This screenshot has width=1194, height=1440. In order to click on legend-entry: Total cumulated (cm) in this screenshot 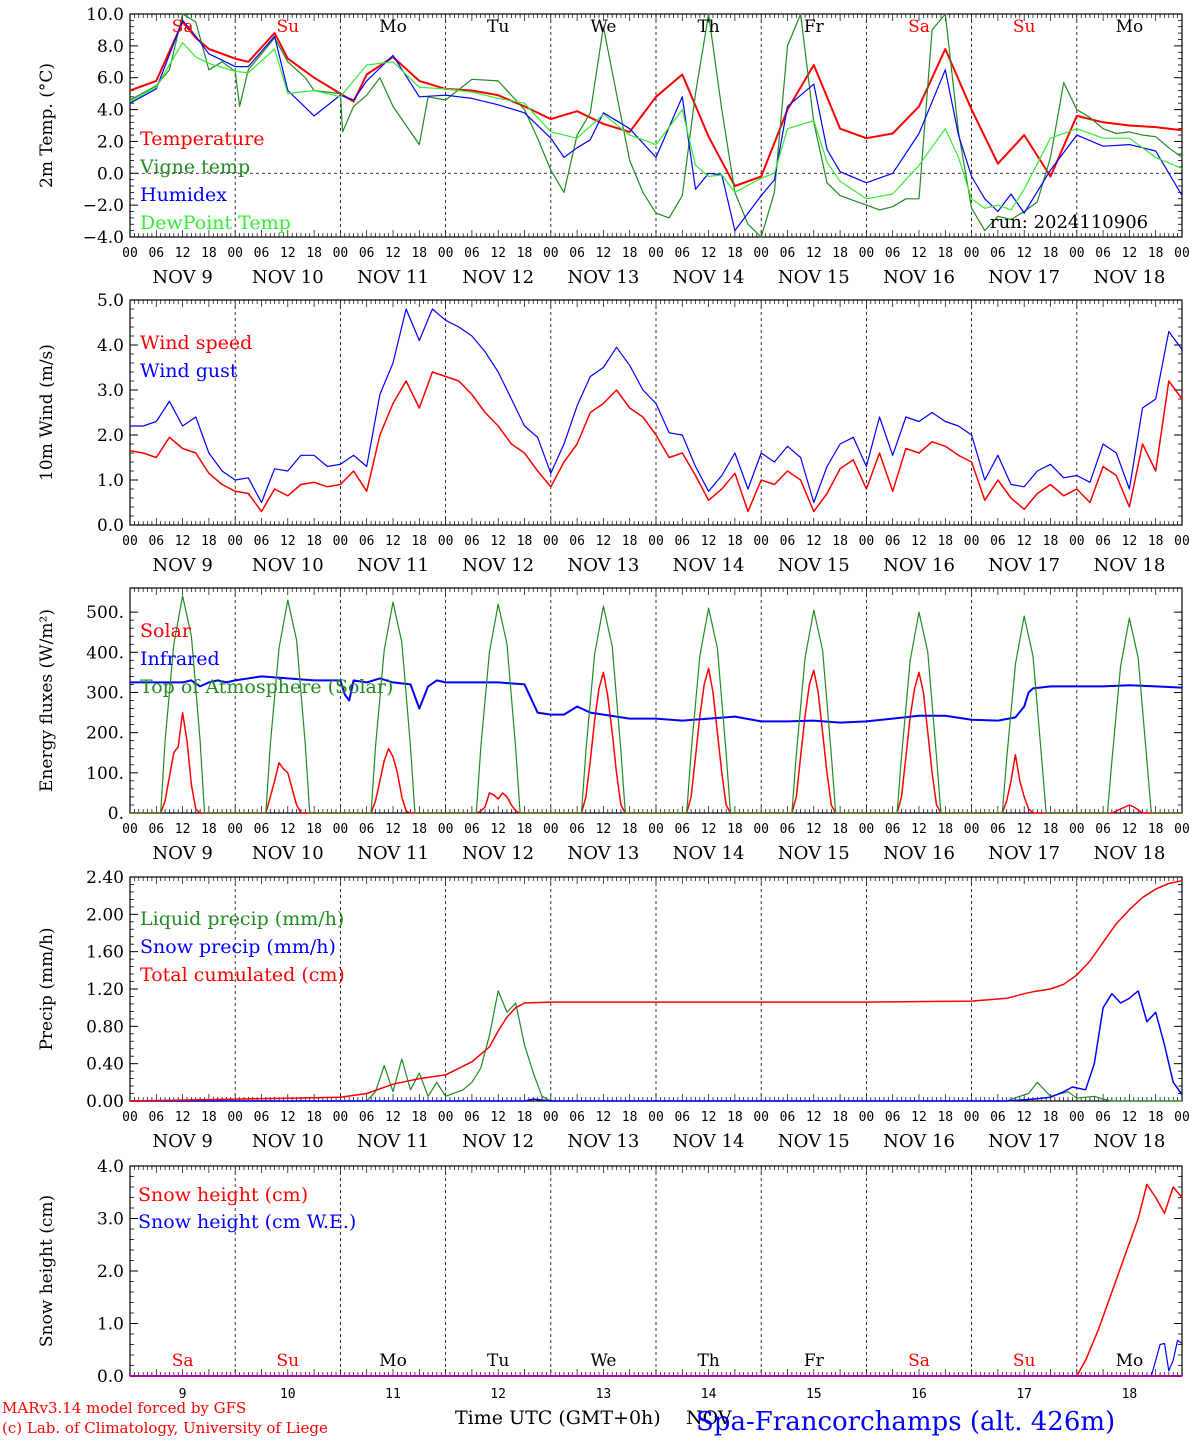, I will do `click(242, 975)`.